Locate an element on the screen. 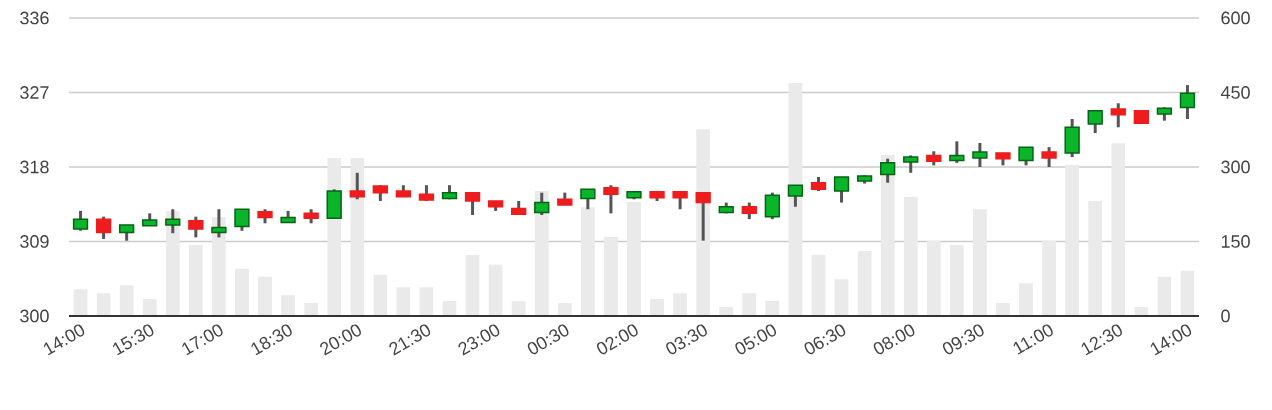  y2-tick-label: 300 is located at coordinates (1235, 167).